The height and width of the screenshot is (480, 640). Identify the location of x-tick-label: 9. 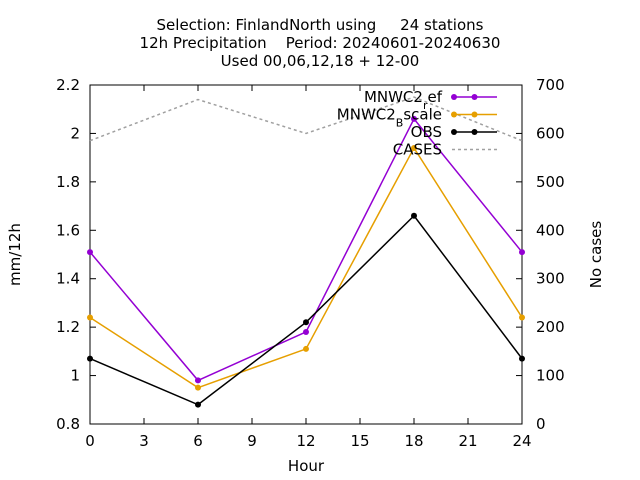
(252, 441).